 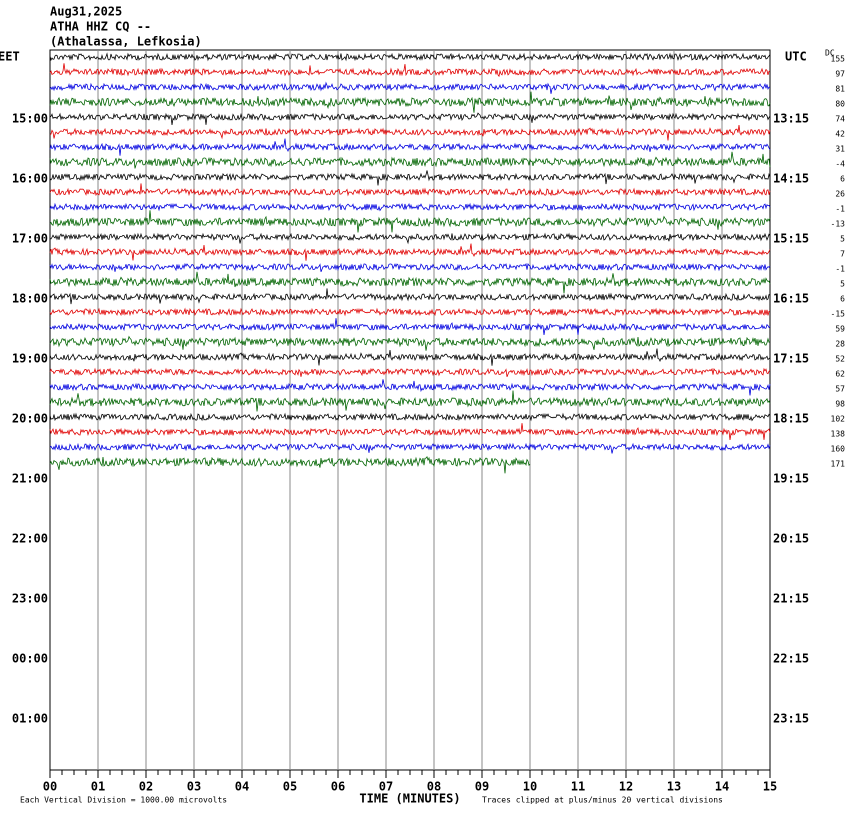 I want to click on x-tick-label: 13, so click(x=674, y=787).